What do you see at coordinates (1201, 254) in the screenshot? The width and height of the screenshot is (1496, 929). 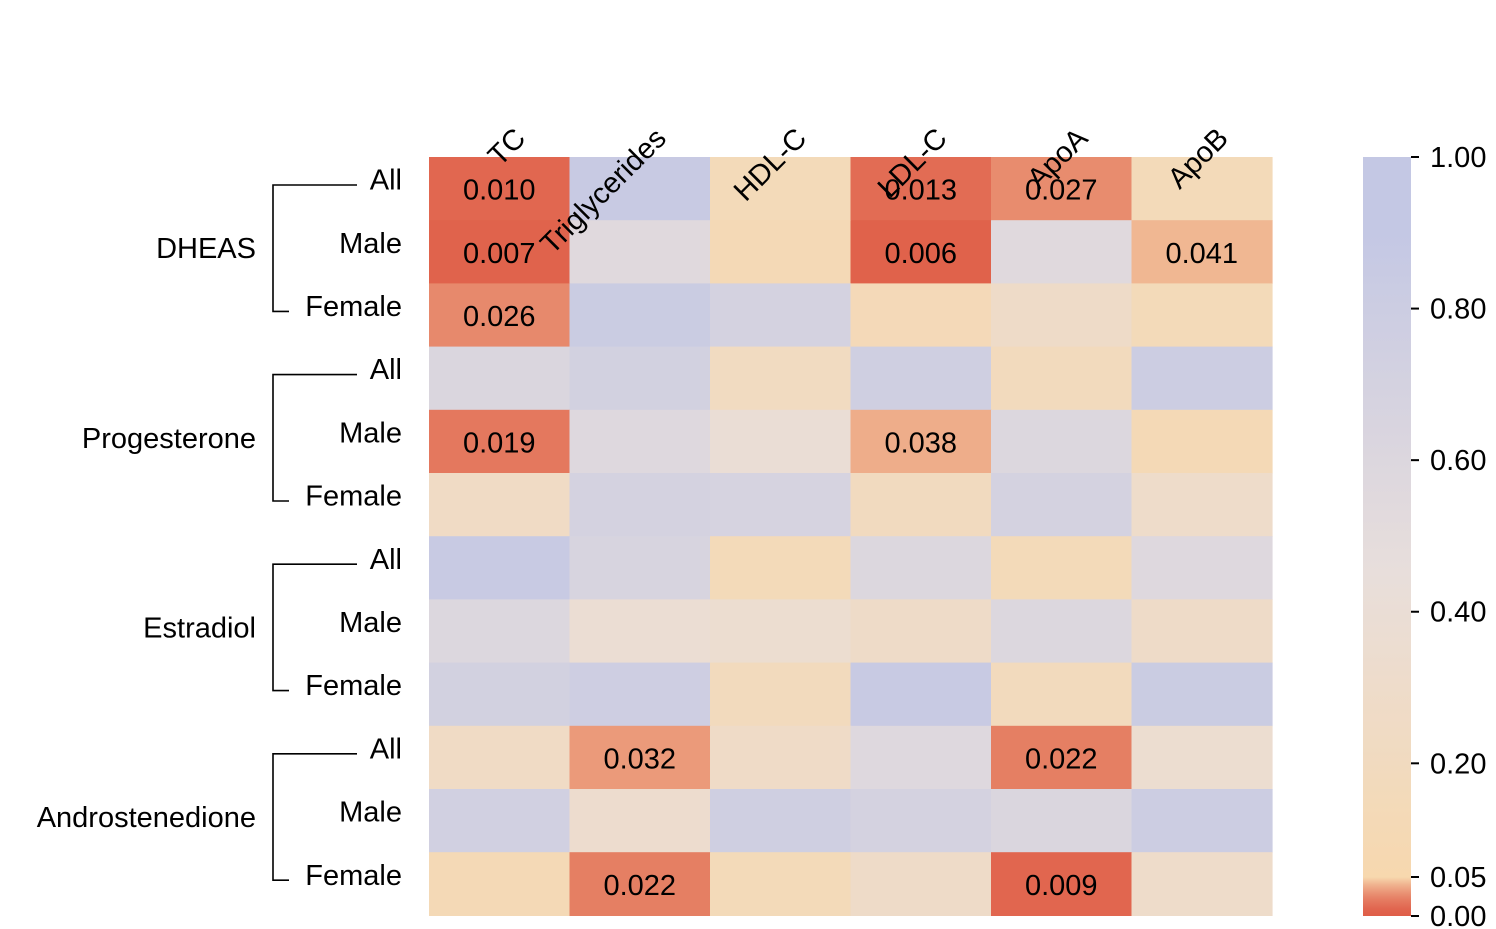 I see `cell-value-label: 0.041` at bounding box center [1201, 254].